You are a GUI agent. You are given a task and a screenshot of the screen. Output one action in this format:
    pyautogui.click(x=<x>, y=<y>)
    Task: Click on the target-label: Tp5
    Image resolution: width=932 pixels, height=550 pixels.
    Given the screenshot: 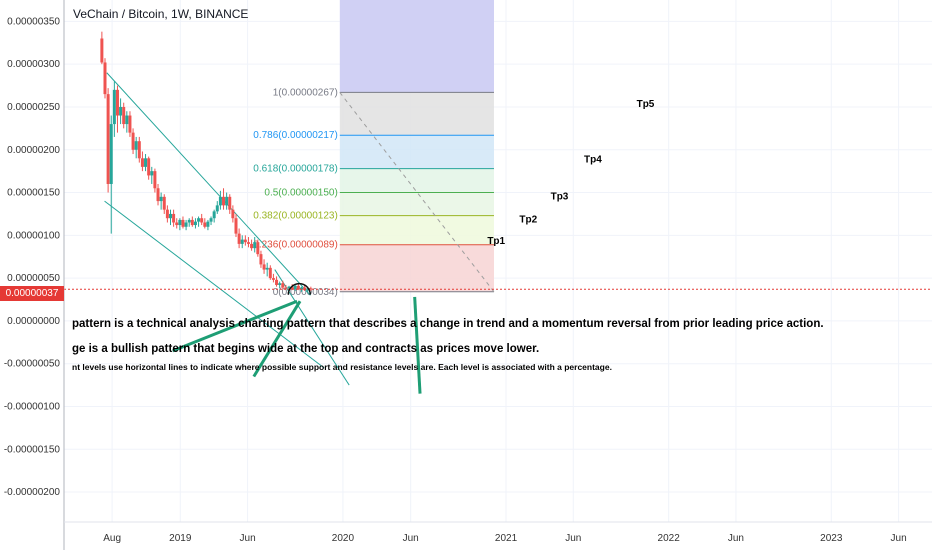 What is the action you would take?
    pyautogui.click(x=646, y=104)
    